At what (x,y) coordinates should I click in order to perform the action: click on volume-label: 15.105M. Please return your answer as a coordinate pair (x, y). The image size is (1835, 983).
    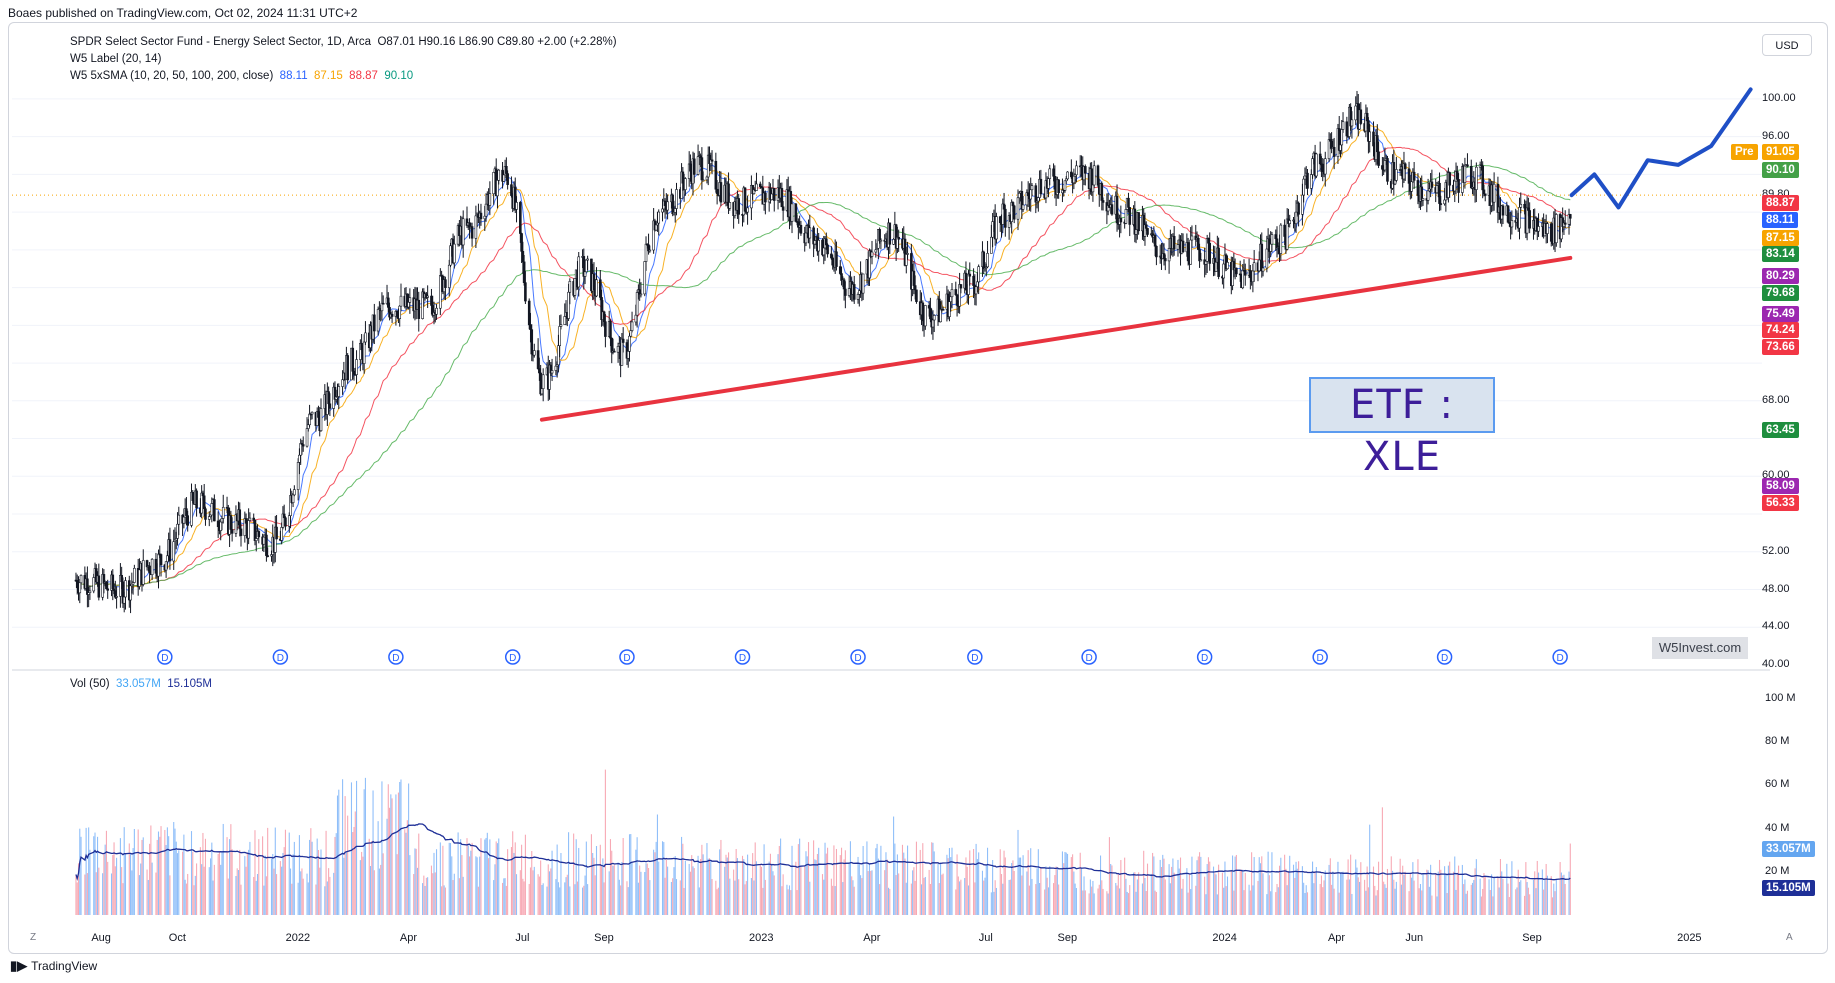
    Looking at the image, I should click on (1788, 888).